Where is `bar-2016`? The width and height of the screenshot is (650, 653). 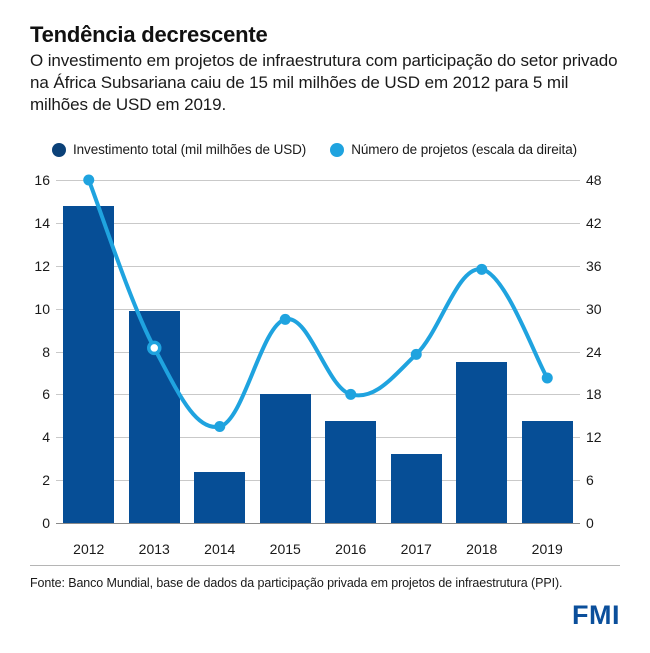 bar-2016 is located at coordinates (351, 472).